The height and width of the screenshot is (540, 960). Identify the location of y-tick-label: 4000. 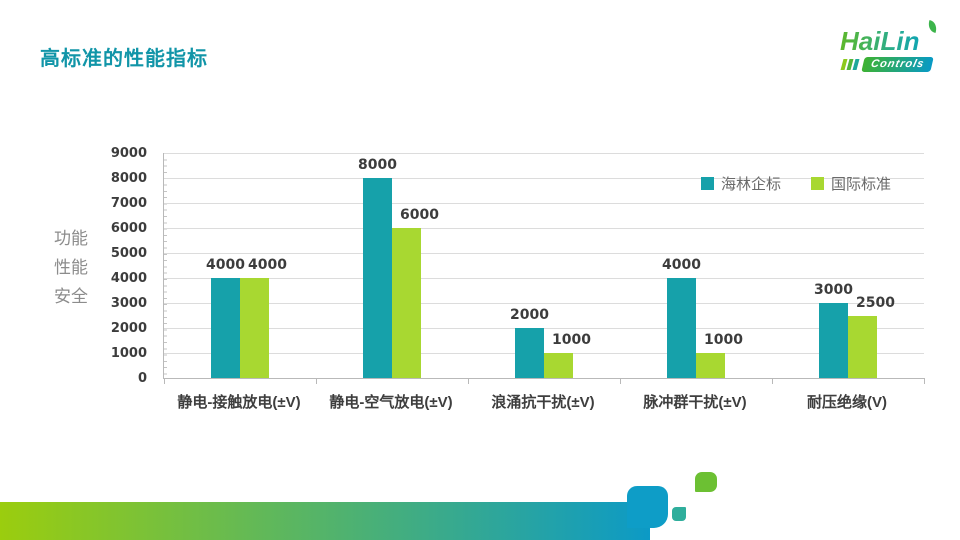
(128, 278).